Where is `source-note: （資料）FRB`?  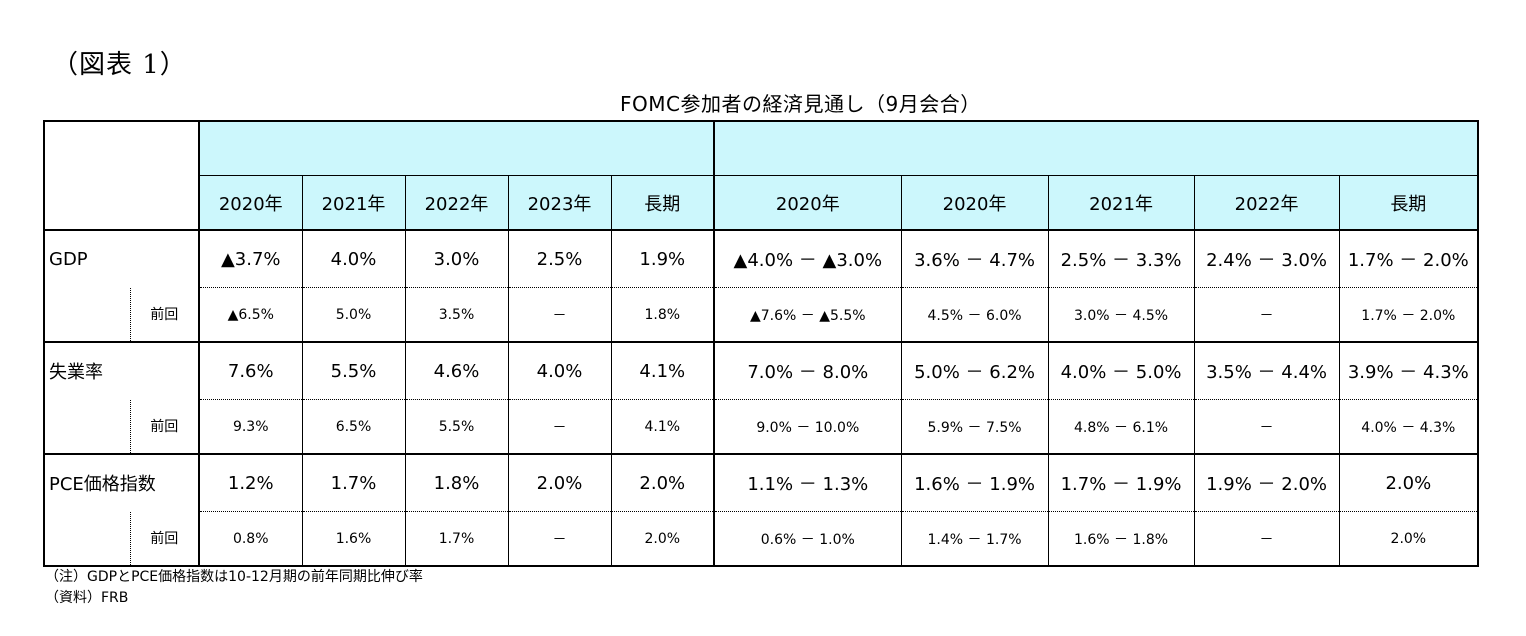
source-note: （資料）FRB is located at coordinates (87, 598).